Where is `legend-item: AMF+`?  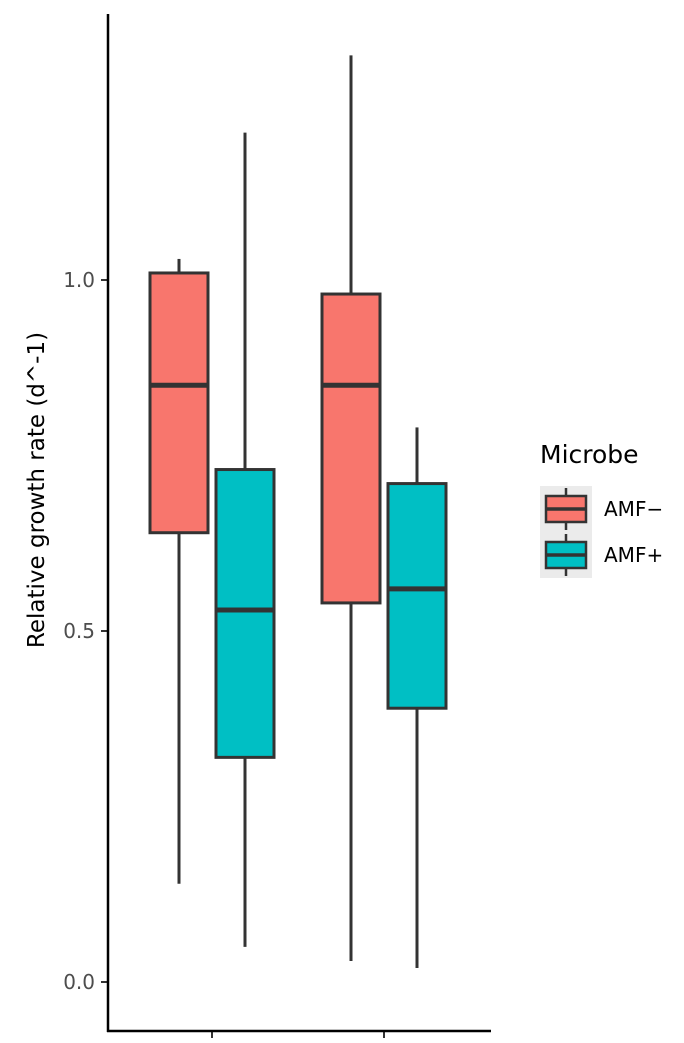
legend-item: AMF+ is located at coordinates (601, 555).